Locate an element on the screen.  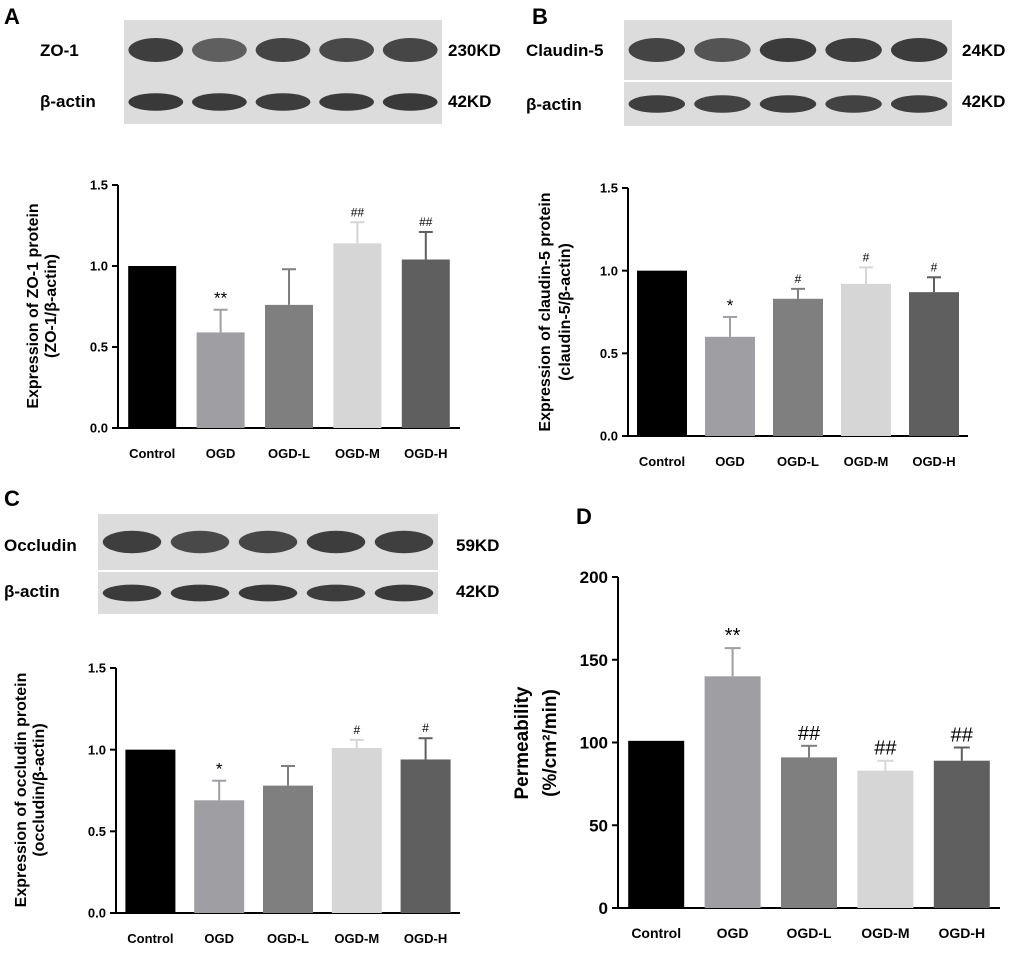
y-axis-label: (claudin-5/β-actin) is located at coordinates (565, 312).